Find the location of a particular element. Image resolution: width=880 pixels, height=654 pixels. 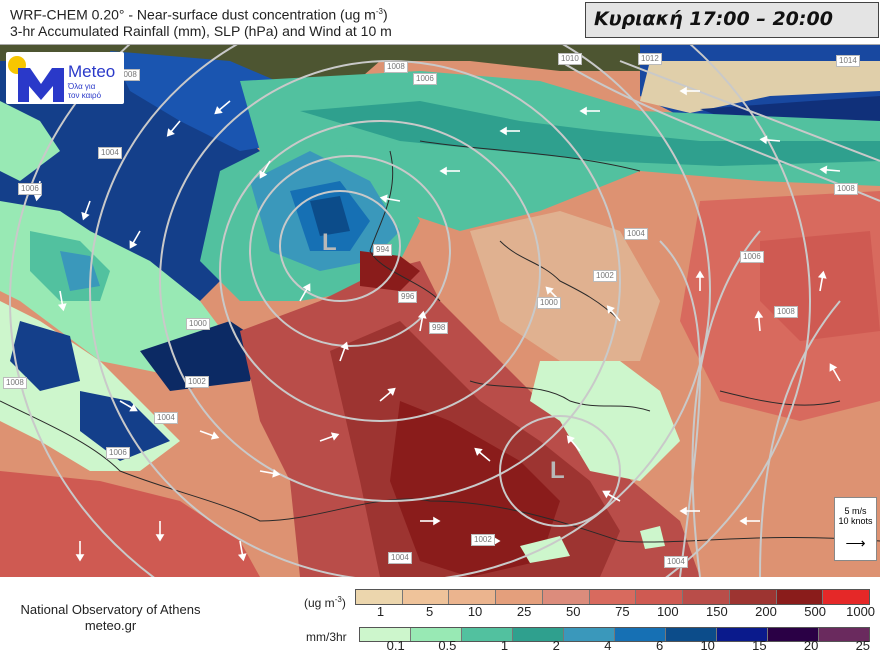

isobar-label: 998 is located at coordinates (439, 328).